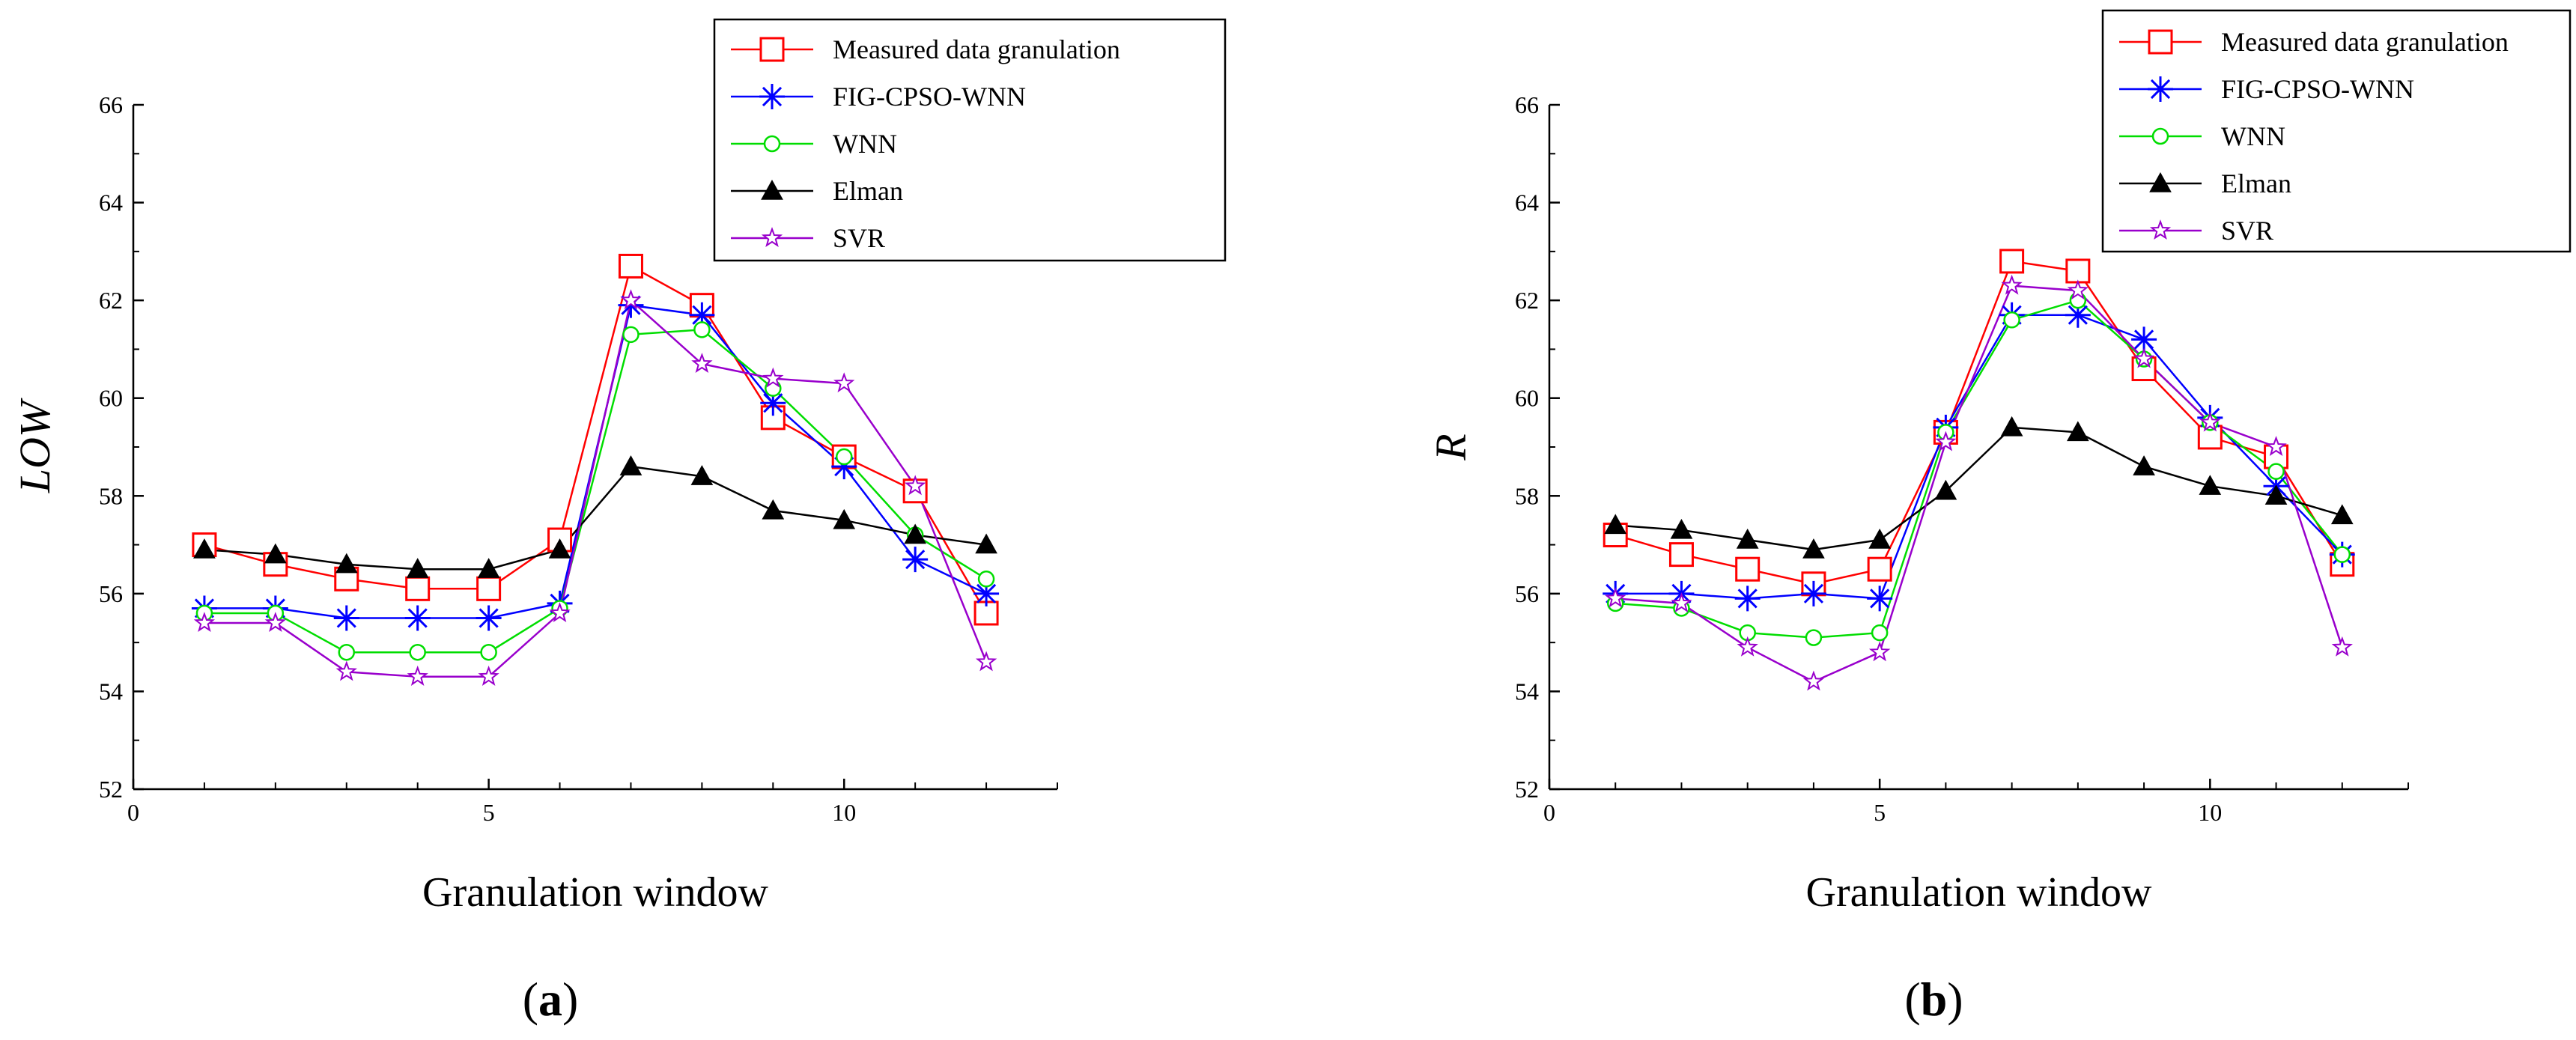 The height and width of the screenshot is (1040, 2576). I want to click on y-tick-label: 58, so click(1527, 495).